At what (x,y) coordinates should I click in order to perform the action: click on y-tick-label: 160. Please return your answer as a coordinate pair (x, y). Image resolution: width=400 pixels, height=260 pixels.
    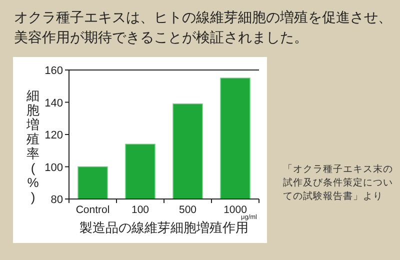
    Looking at the image, I should click on (53, 71).